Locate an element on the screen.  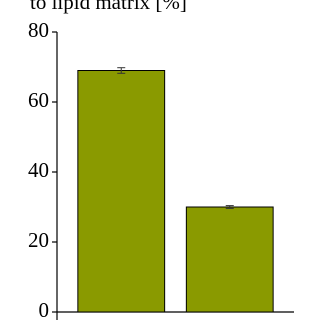
y-tick-label: 40 is located at coordinates (38, 170).